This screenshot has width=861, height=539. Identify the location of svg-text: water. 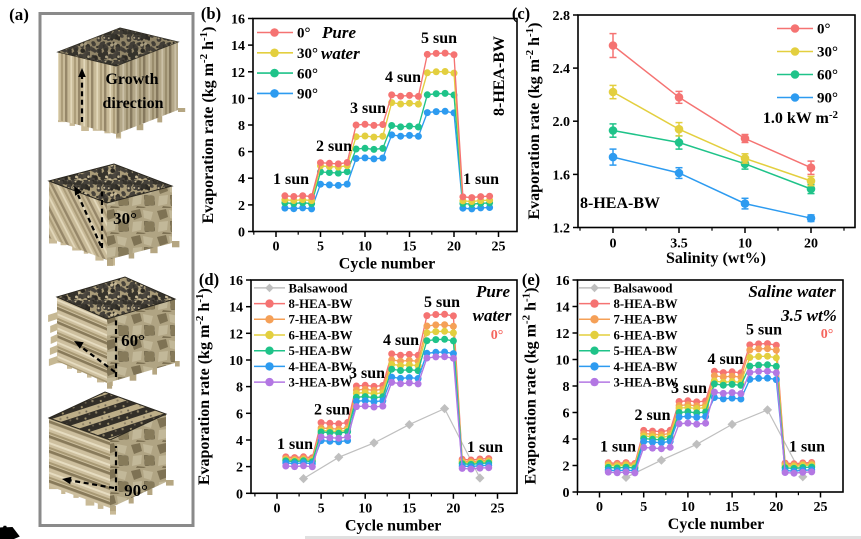
(340, 53).